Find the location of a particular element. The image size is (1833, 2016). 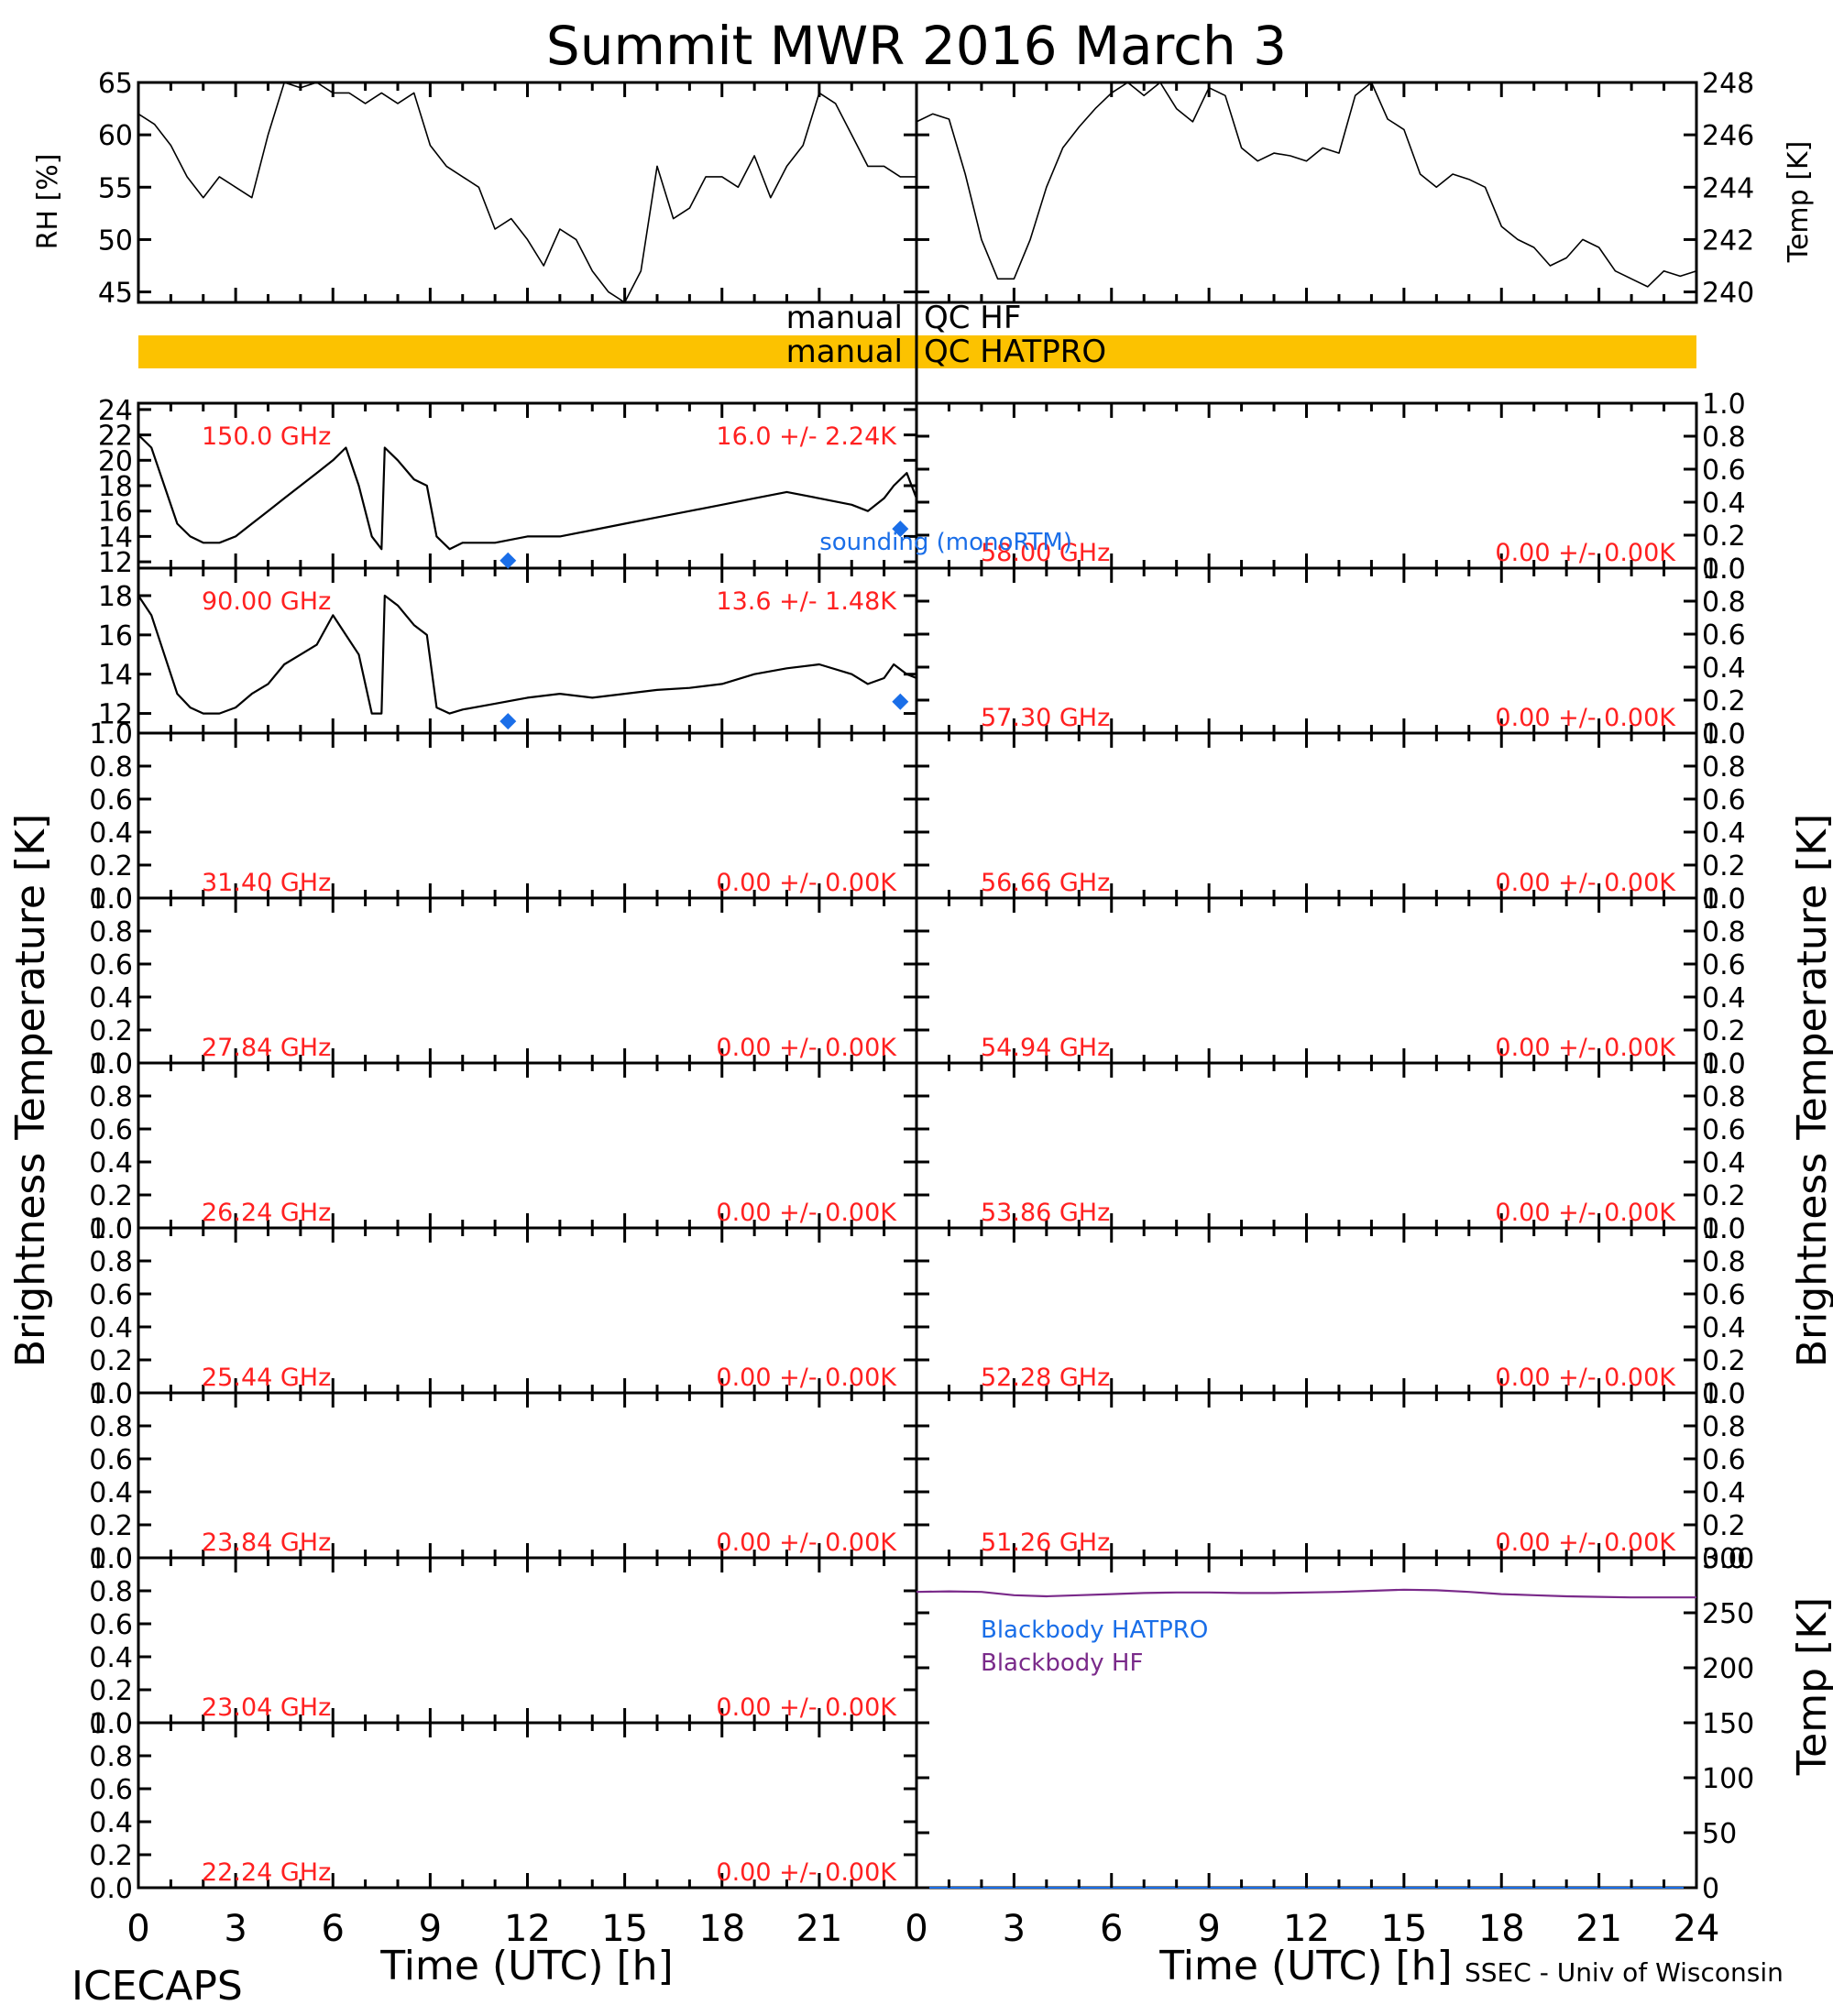

blackbody-ytick-label: 0 is located at coordinates (1710, 1889).